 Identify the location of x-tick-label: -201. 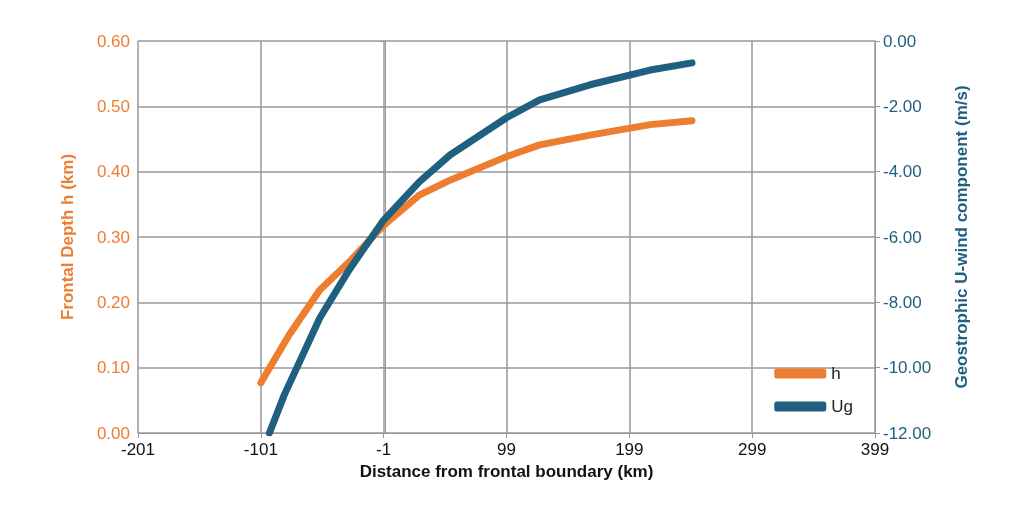
(138, 449).